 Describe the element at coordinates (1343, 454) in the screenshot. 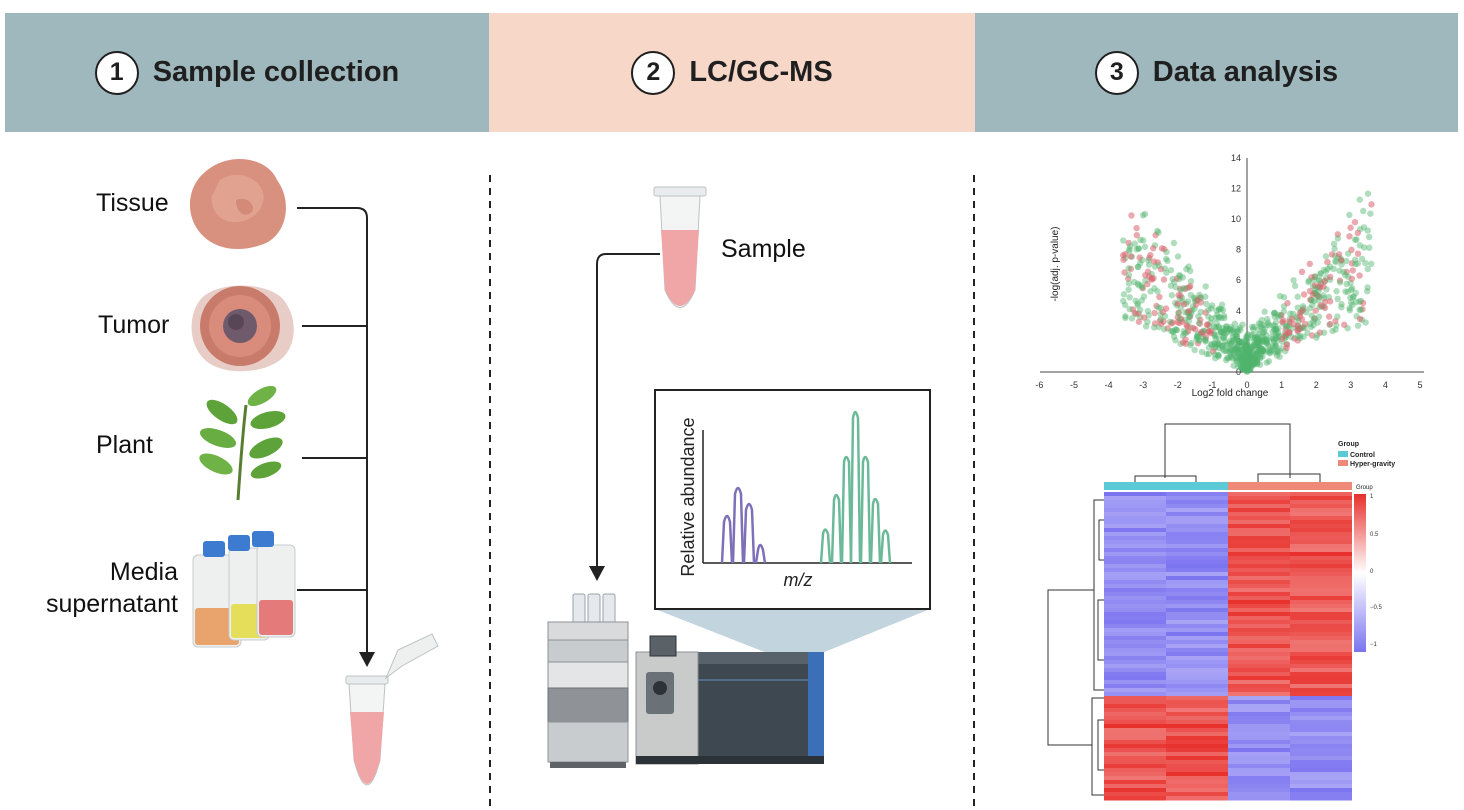

I see `legend-control-swatch` at that location.